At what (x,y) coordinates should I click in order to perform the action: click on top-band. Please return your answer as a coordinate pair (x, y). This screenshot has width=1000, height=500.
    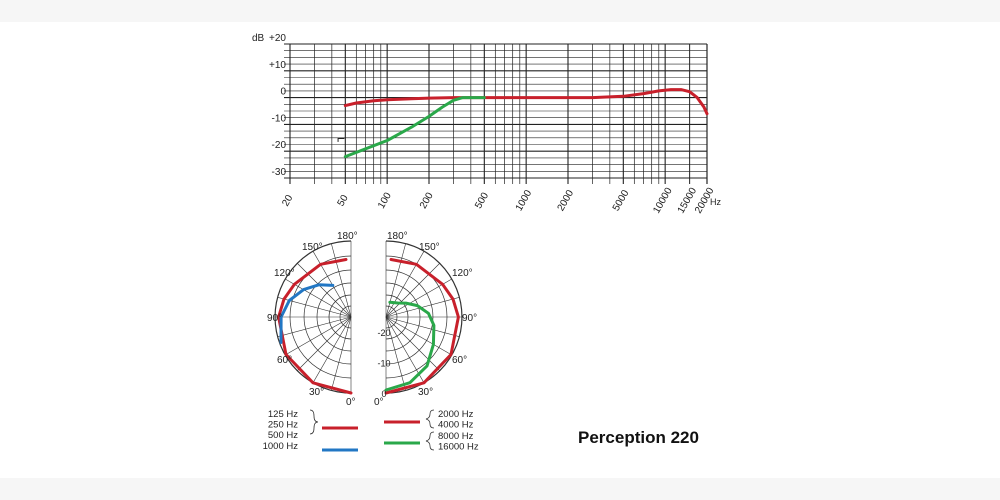
    Looking at the image, I should click on (500, 11).